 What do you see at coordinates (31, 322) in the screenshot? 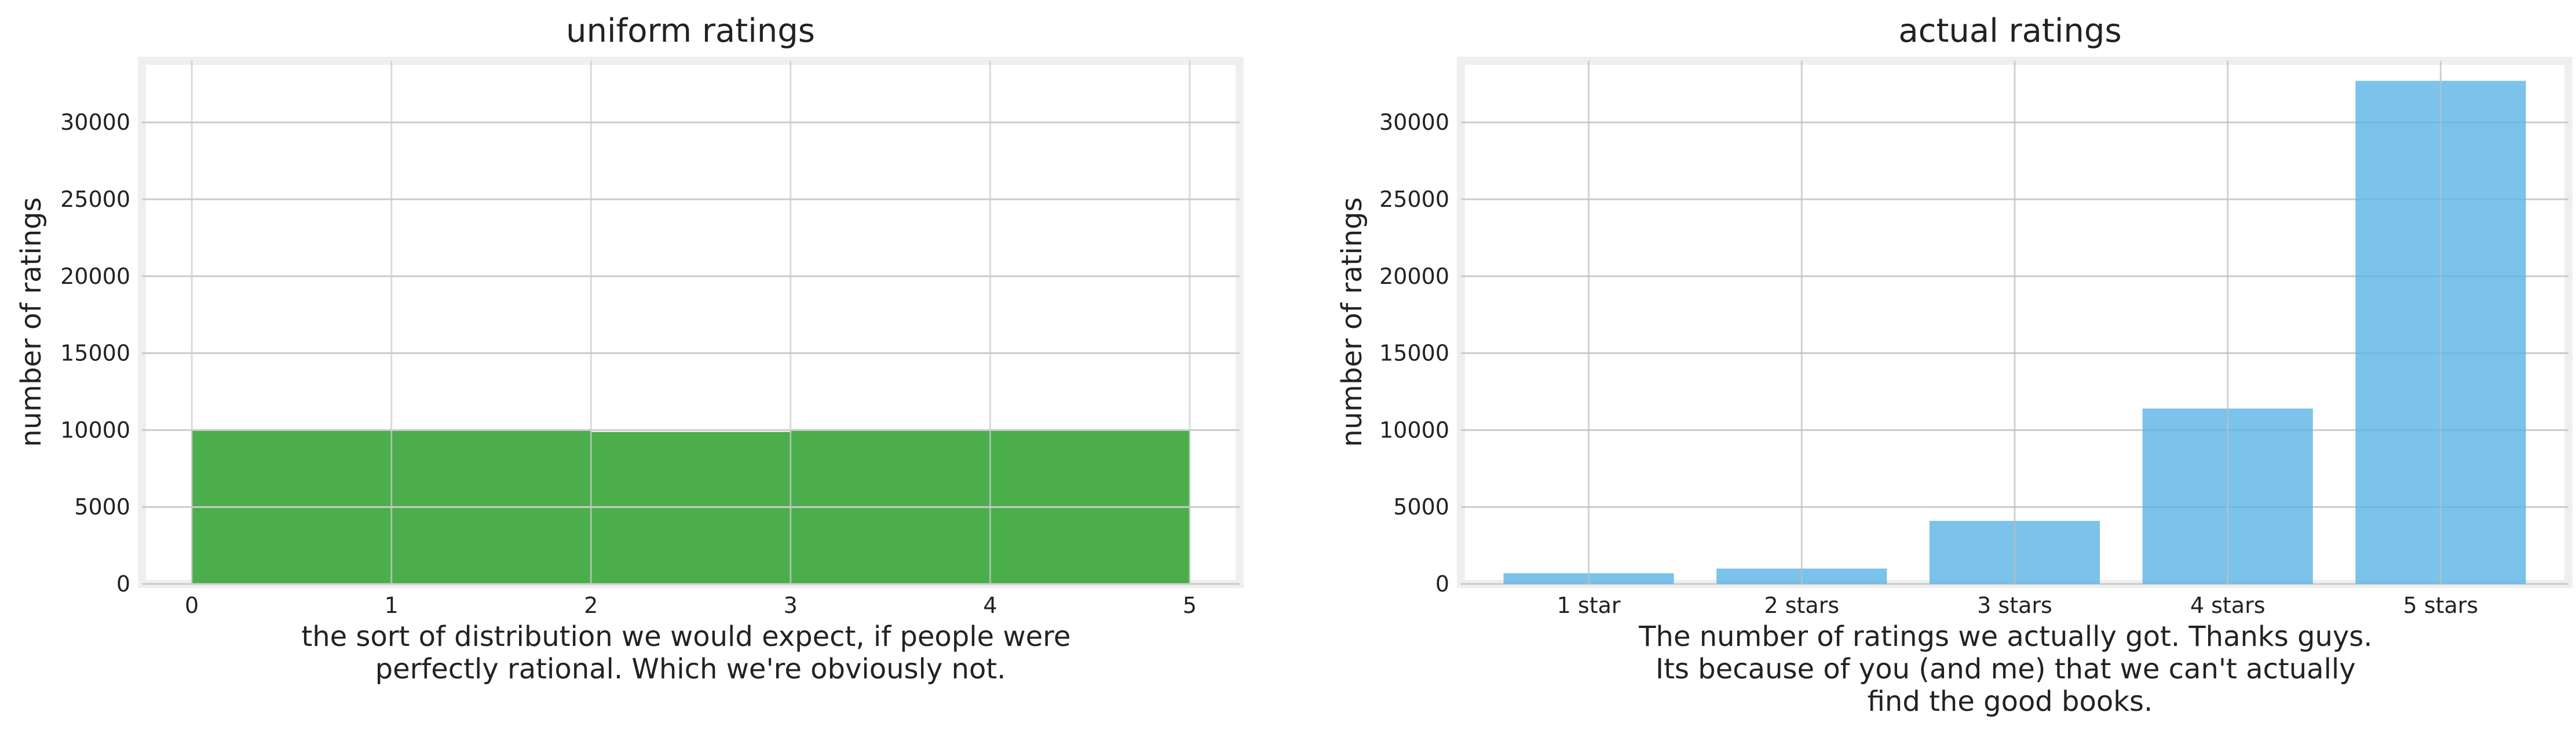
I see `y-axis-label-uniform: number of ratings` at bounding box center [31, 322].